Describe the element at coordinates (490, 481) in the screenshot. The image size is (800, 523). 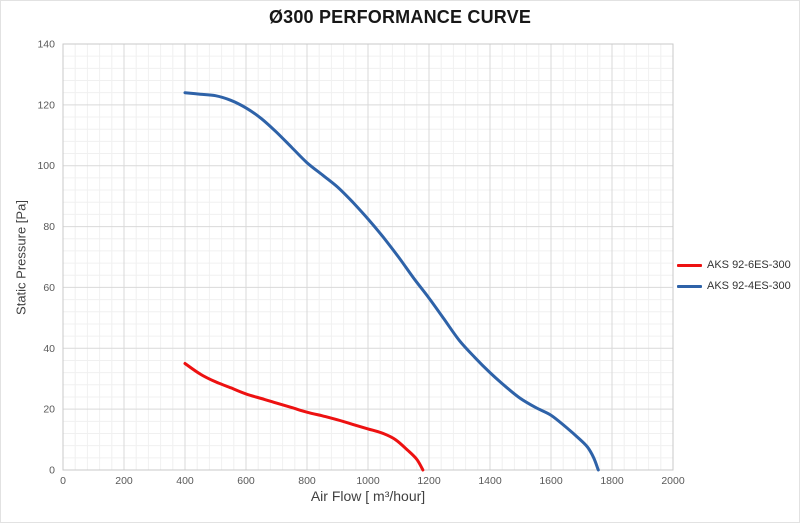
I see `x-tick-label: 1400` at that location.